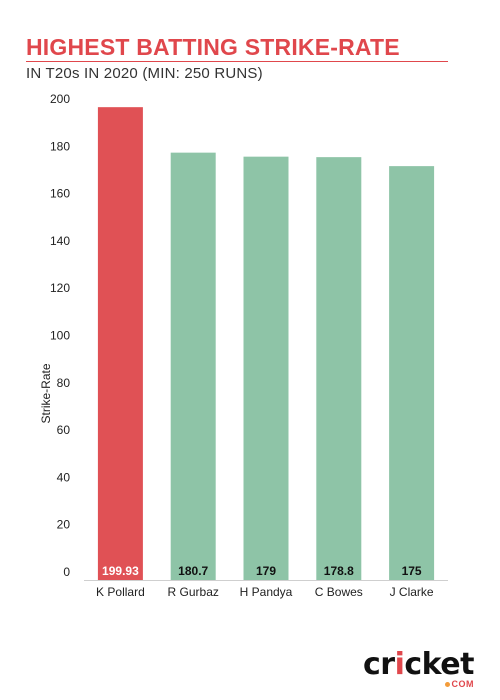  Describe the element at coordinates (412, 592) in the screenshot. I see `x-tick-label: J Clarke` at that location.